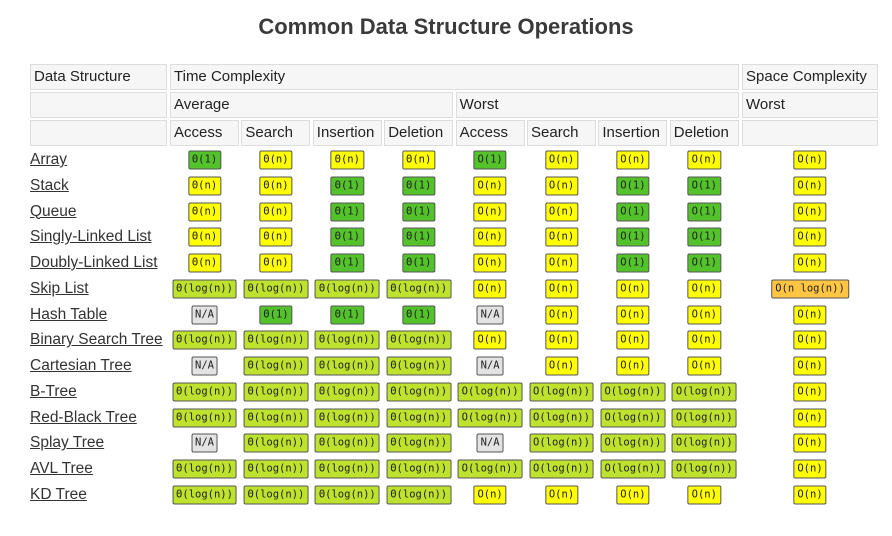  Describe the element at coordinates (98, 77) in the screenshot. I see `header-cell: Data Structure` at that location.